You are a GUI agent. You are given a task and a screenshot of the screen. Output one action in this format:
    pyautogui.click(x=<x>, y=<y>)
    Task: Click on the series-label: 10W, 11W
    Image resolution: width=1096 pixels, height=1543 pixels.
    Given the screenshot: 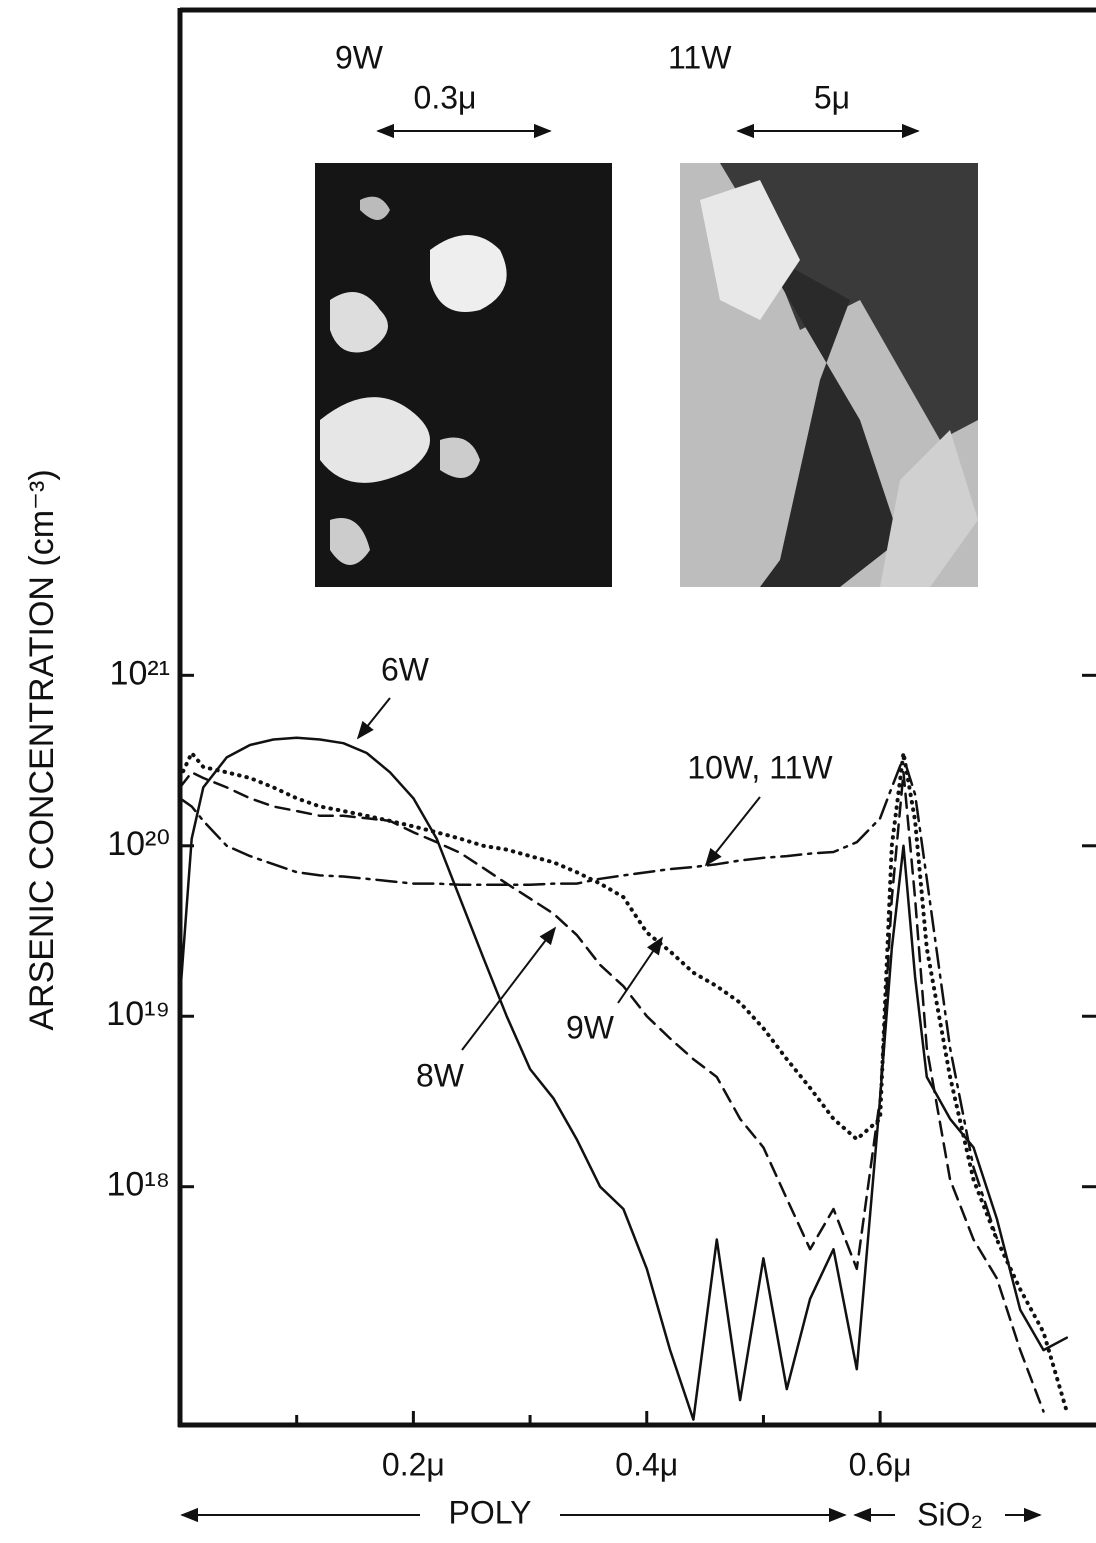 What is the action you would take?
    pyautogui.click(x=760, y=767)
    